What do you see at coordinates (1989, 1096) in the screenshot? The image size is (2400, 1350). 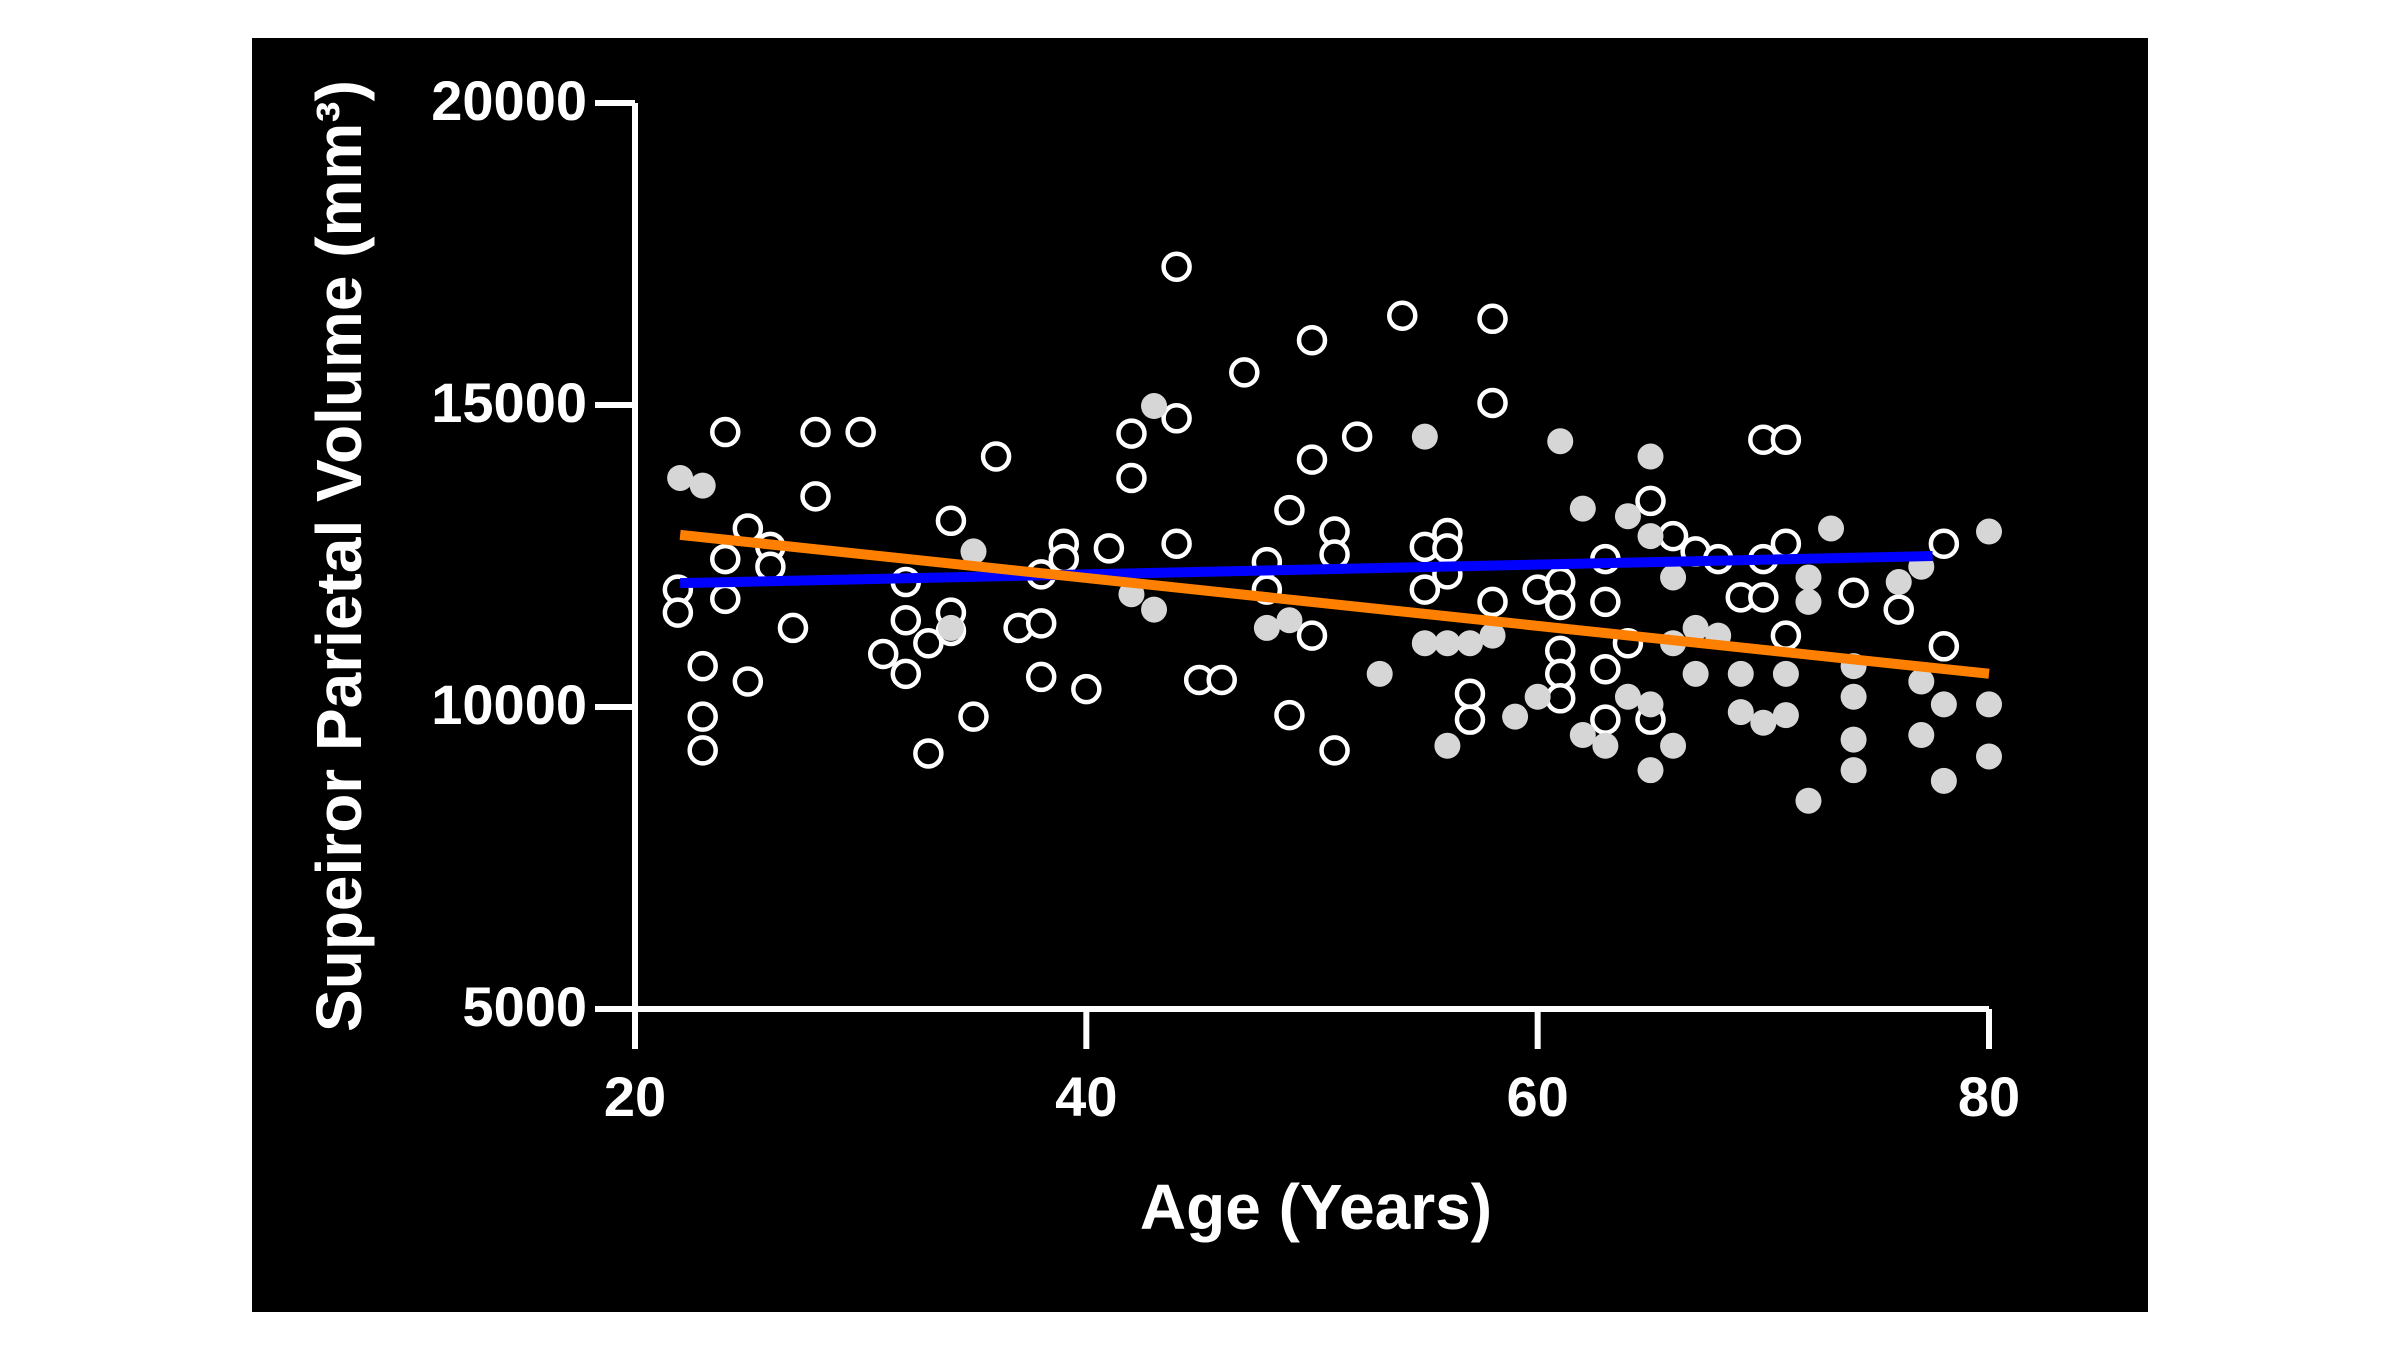 I see `x-tick-label: 80` at bounding box center [1989, 1096].